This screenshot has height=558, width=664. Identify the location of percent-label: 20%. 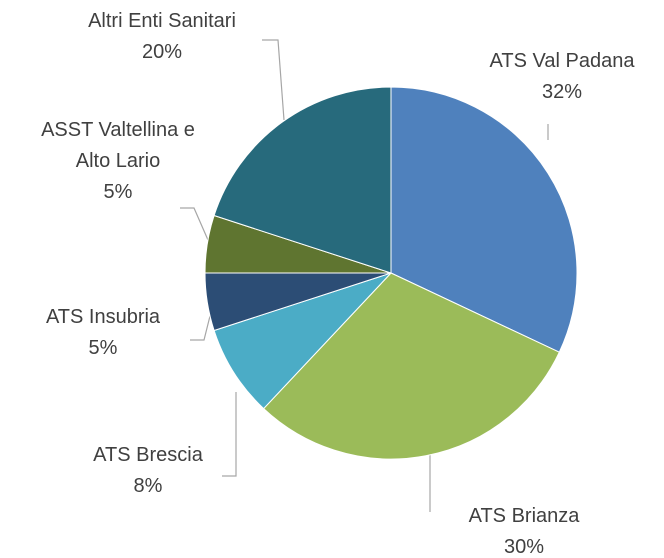
(162, 52).